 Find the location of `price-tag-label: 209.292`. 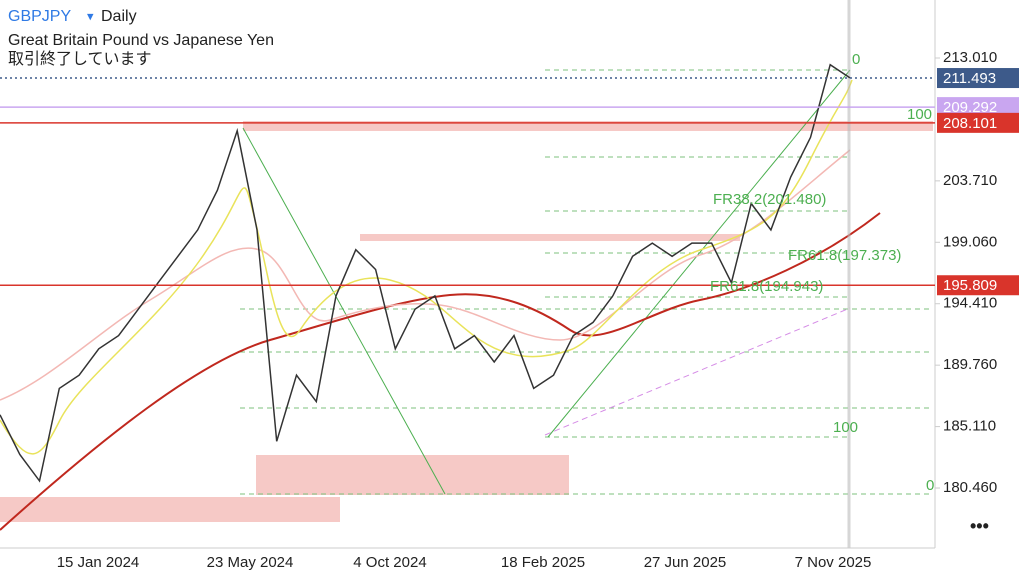

price-tag-label: 209.292 is located at coordinates (970, 107).